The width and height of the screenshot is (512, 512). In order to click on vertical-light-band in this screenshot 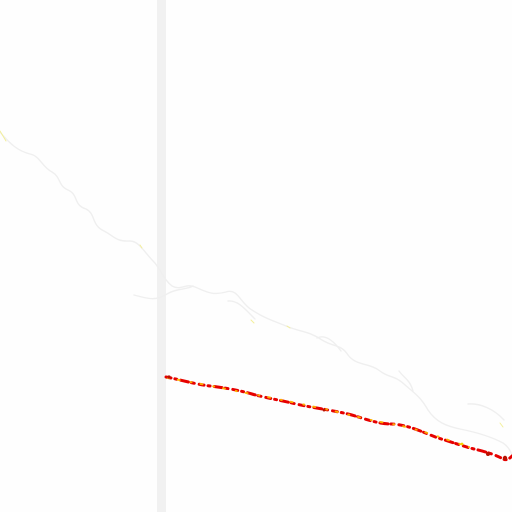, I will do `click(161, 256)`.